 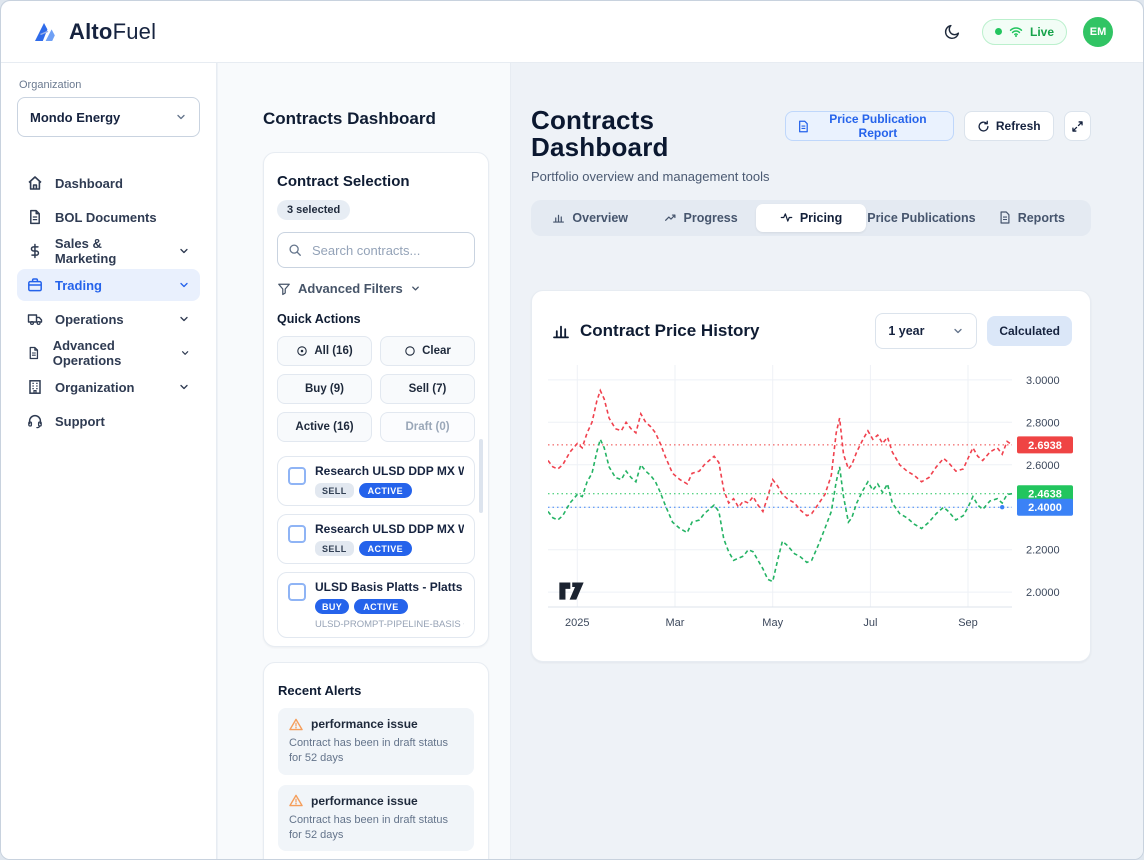 What do you see at coordinates (803, 126) in the screenshot?
I see `report-document-icon` at bounding box center [803, 126].